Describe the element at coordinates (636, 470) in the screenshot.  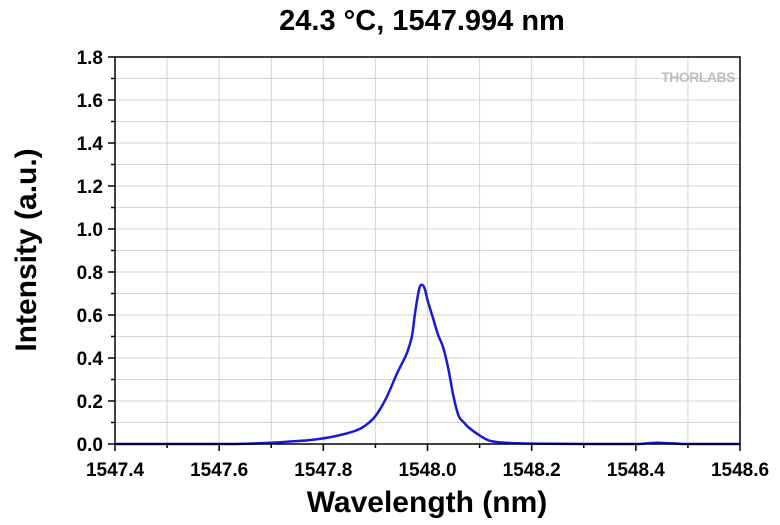
I see `x-tick-label: 1548.4` at that location.